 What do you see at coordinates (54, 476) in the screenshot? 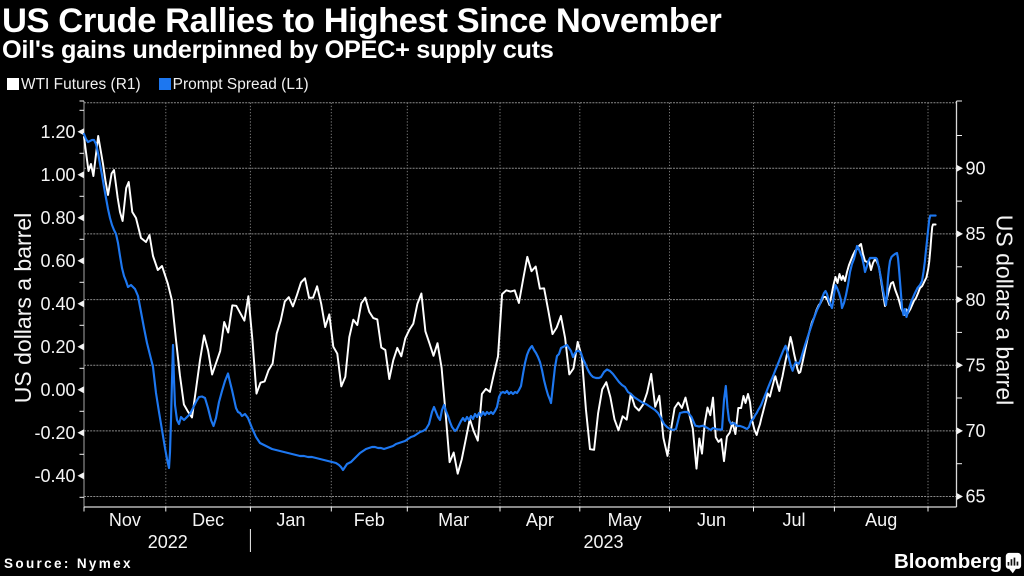
I see `svg-text: -0.40` at bounding box center [54, 476].